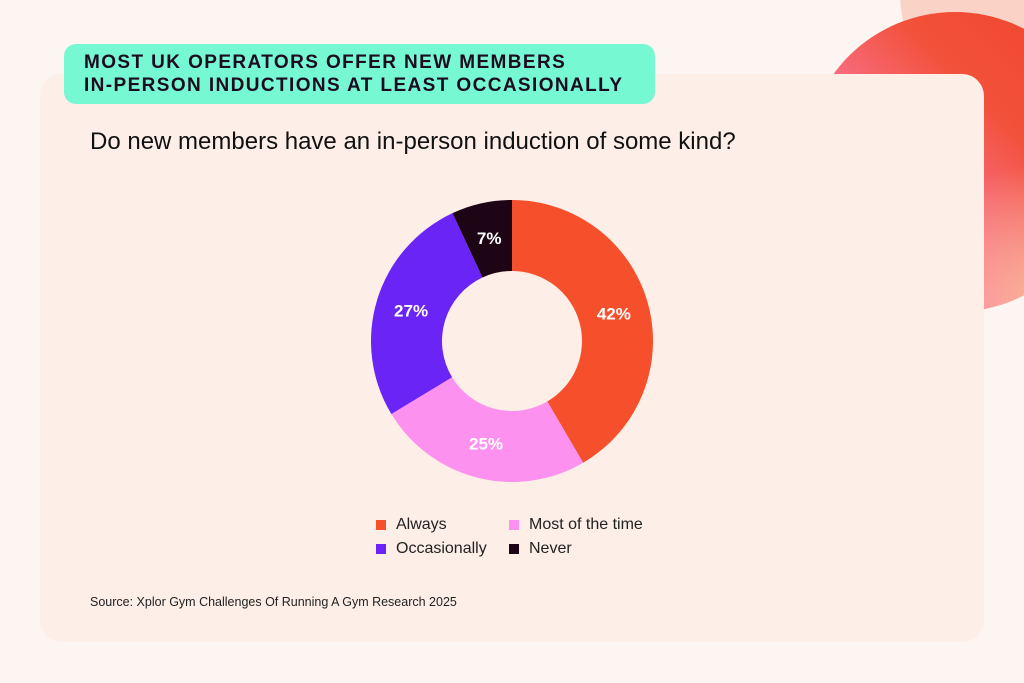 Image resolution: width=1024 pixels, height=683 pixels. Describe the element at coordinates (614, 313) in the screenshot. I see `data-label: 42%` at that location.